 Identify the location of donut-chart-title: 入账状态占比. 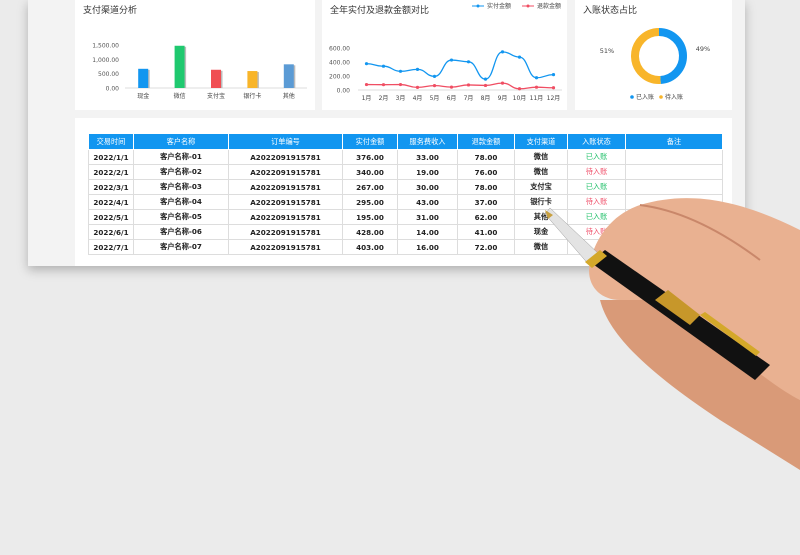
(610, 11).